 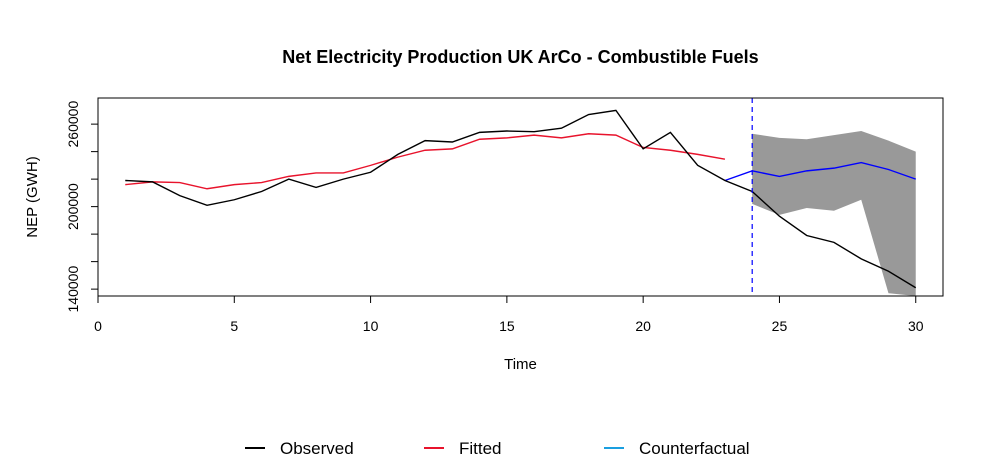 I want to click on legend-label: Fitted, so click(x=480, y=448).